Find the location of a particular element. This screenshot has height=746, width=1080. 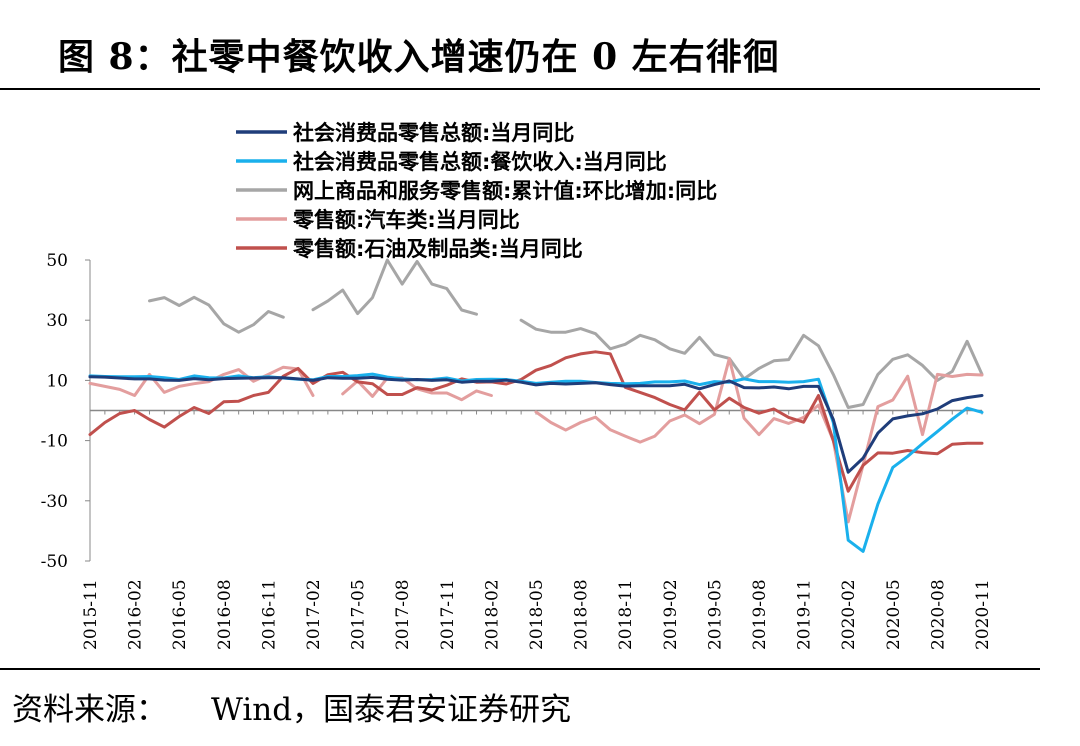

x-tick-label: 2016-02 is located at coordinates (136, 614).